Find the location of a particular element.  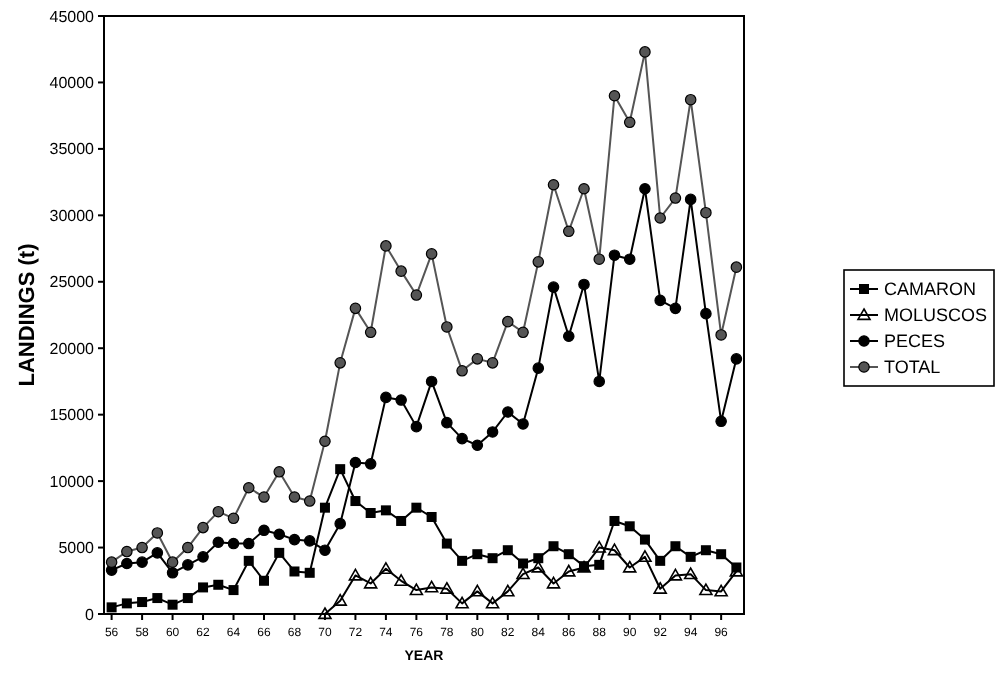

legend-label: PECES is located at coordinates (915, 341).